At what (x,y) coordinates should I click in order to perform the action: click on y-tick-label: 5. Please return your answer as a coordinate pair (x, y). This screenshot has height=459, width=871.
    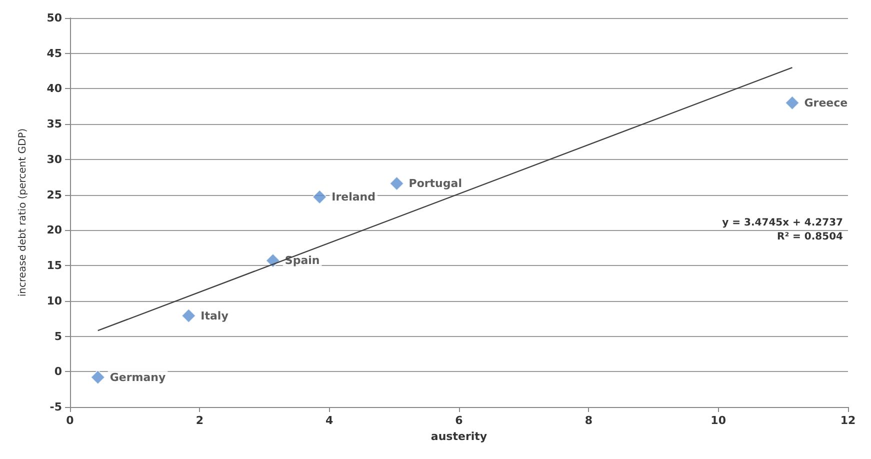
    Looking at the image, I should click on (58, 336).